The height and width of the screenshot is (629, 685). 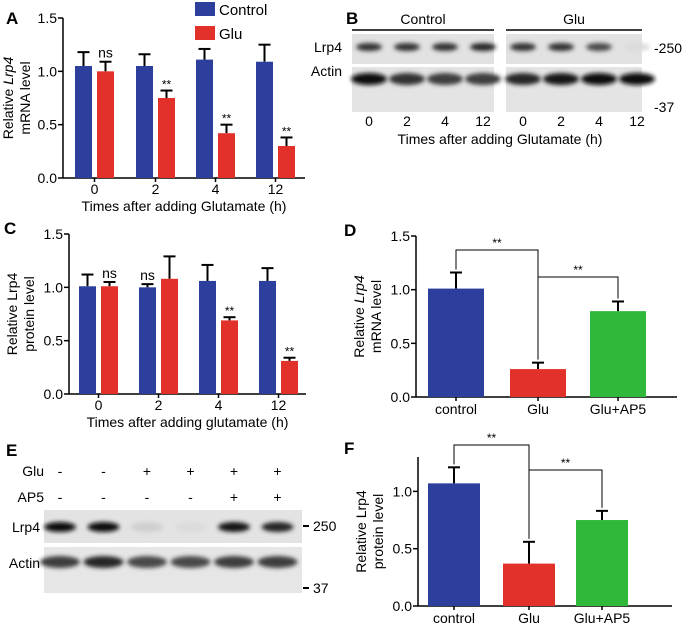 What do you see at coordinates (664, 107) in the screenshot?
I see `marker-37: -37` at bounding box center [664, 107].